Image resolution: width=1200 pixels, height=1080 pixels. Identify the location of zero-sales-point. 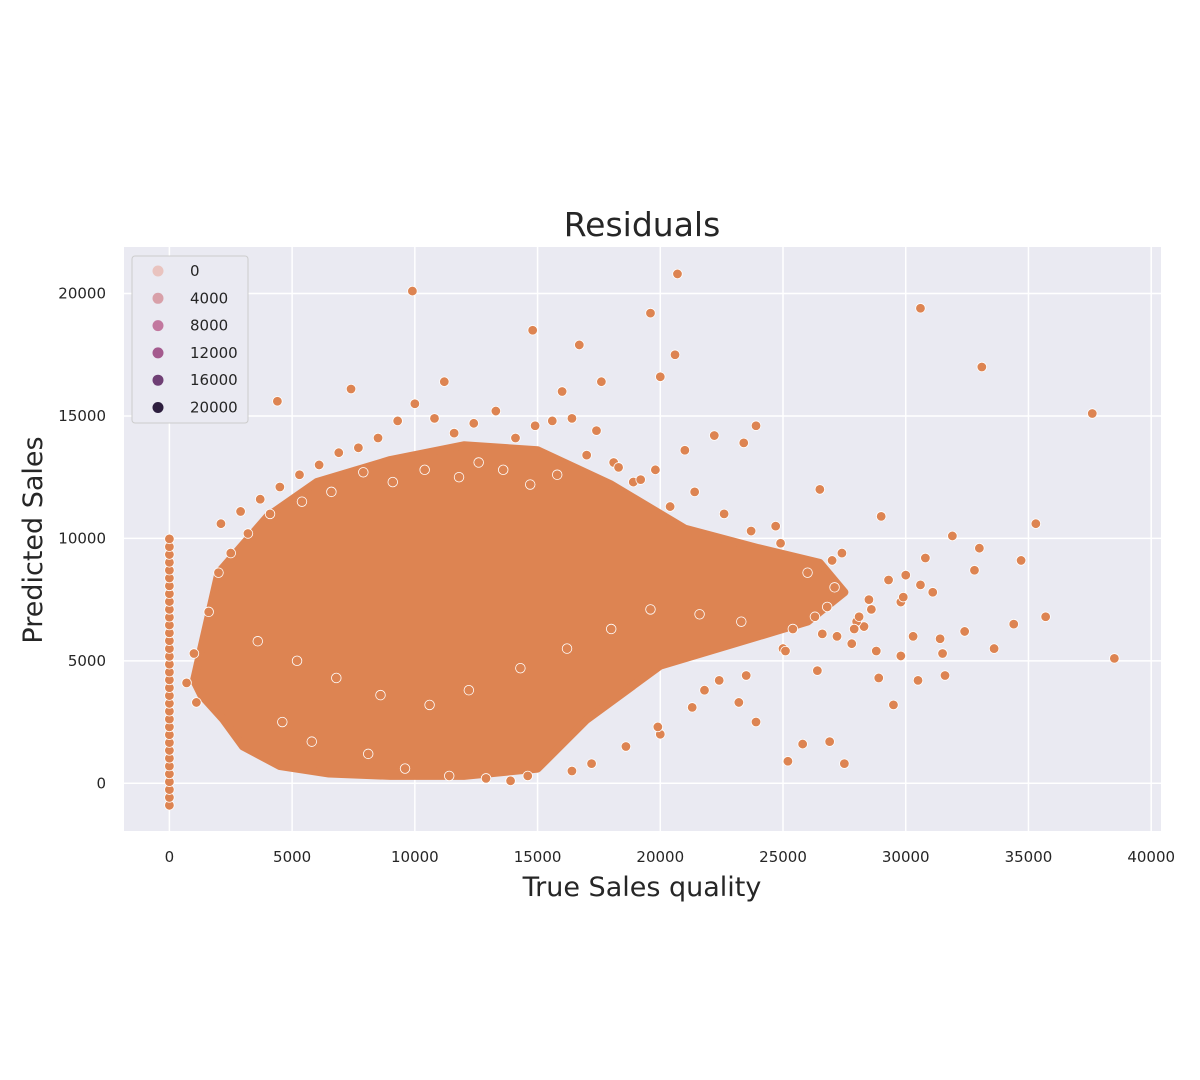
(169, 539).